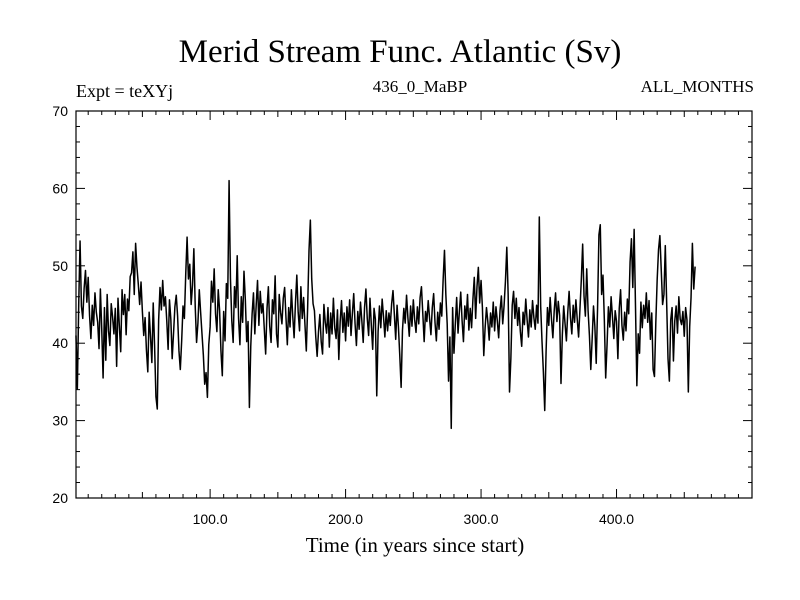 This screenshot has height=600, width=800. Describe the element at coordinates (415, 545) in the screenshot. I see `x-axis-label: Time (in years since start)` at that location.